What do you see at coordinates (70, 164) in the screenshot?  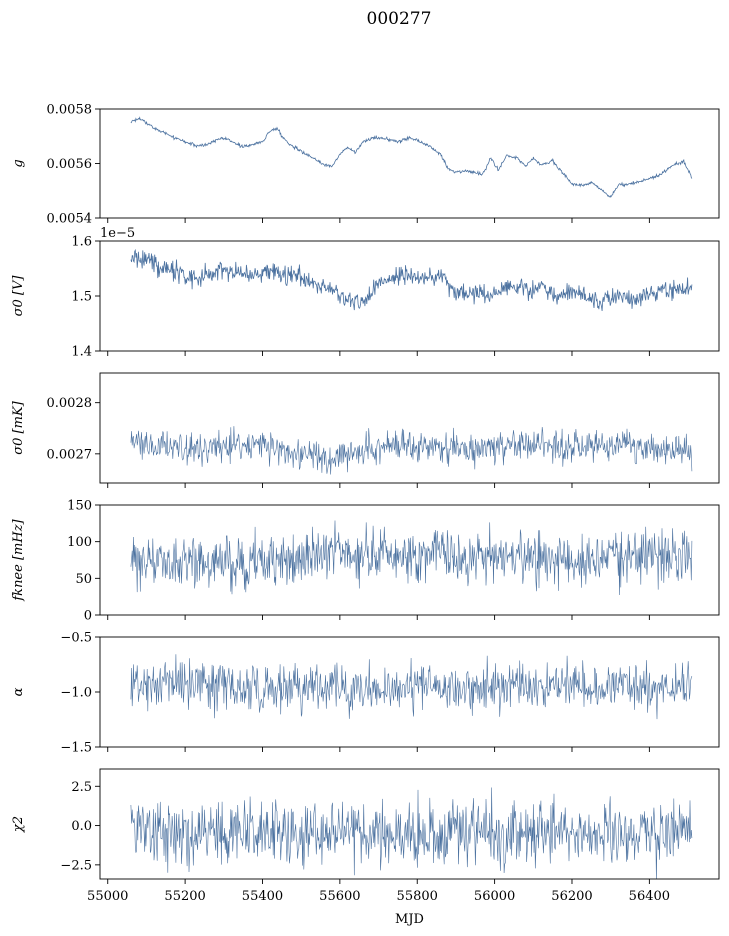 I see `y-tick-label: 0.0056` at bounding box center [70, 164].